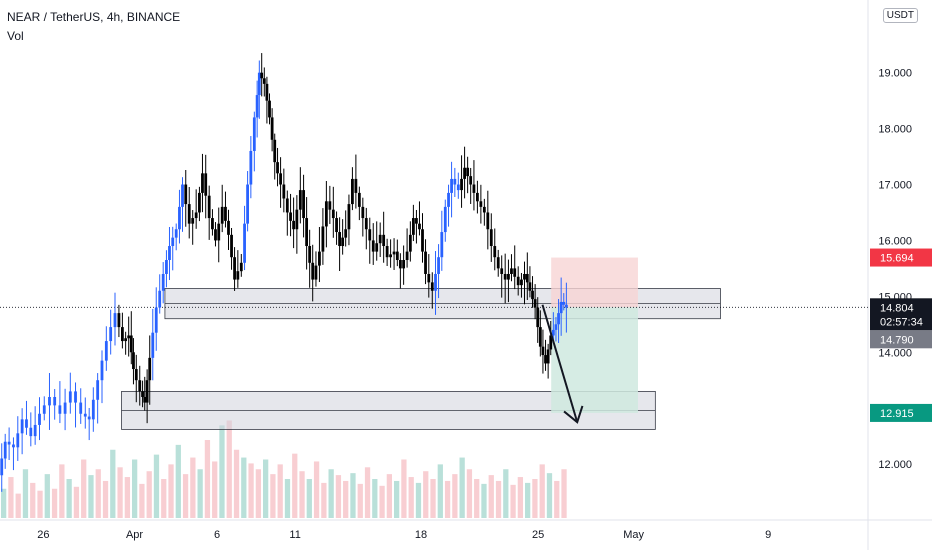 The height and width of the screenshot is (555, 932). Describe the element at coordinates (594, 360) in the screenshot. I see `take-profit-box` at that location.